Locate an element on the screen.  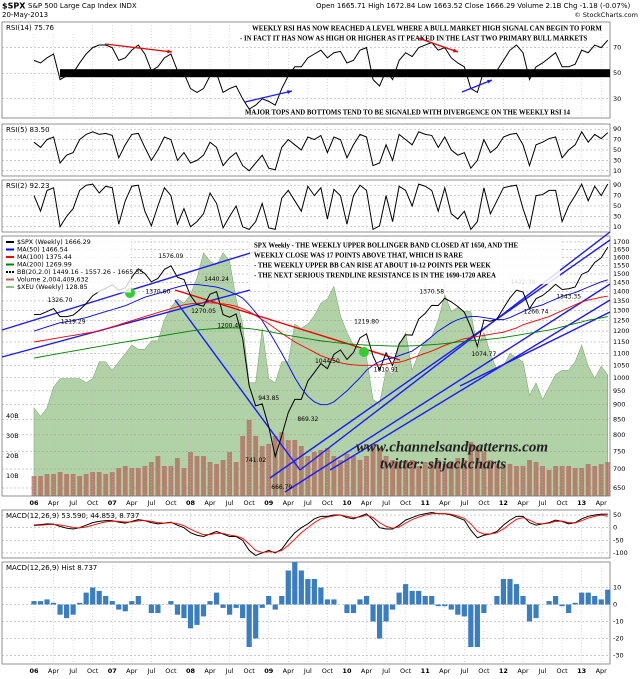
volume-tick-label: 30B is located at coordinates (12, 436).